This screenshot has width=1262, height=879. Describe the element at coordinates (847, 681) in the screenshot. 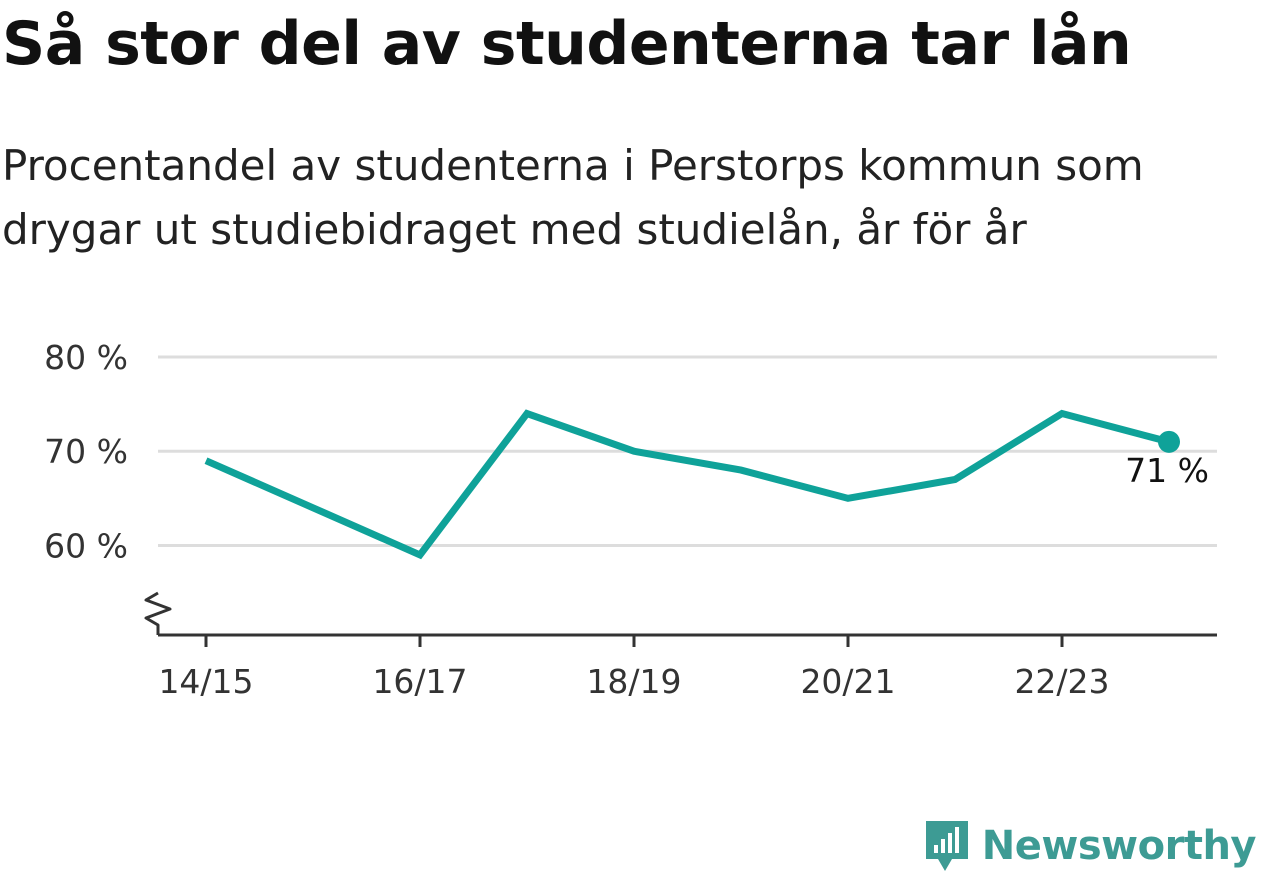

I see `x-tick-label: 20/21` at that location.